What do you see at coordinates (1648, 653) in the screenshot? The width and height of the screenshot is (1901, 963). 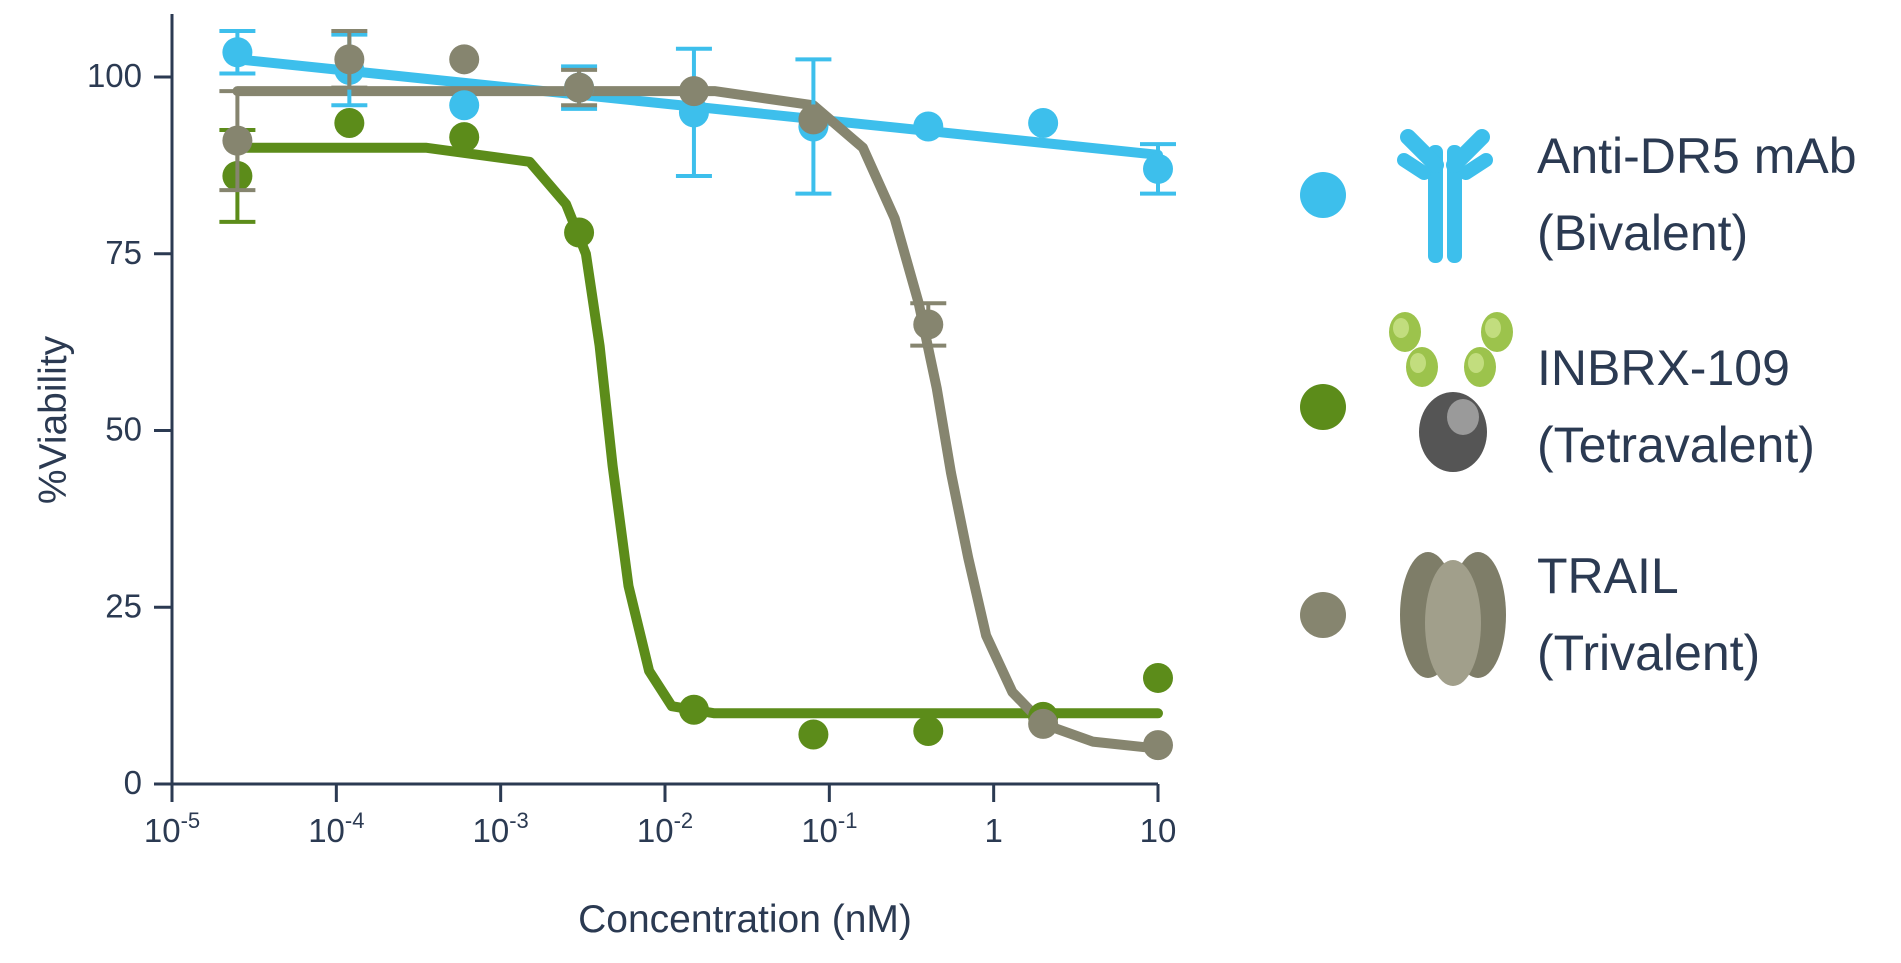 I see `legend-sublabel: (Trivalent)` at bounding box center [1648, 653].